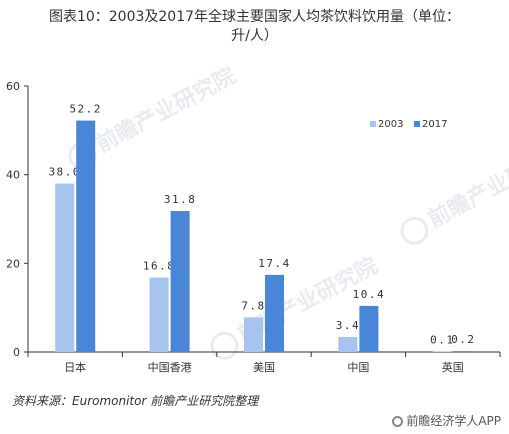 This screenshot has height=434, width=509. What do you see at coordinates (358, 367) in the screenshot?
I see `x-tick-label: 中国` at bounding box center [358, 367].